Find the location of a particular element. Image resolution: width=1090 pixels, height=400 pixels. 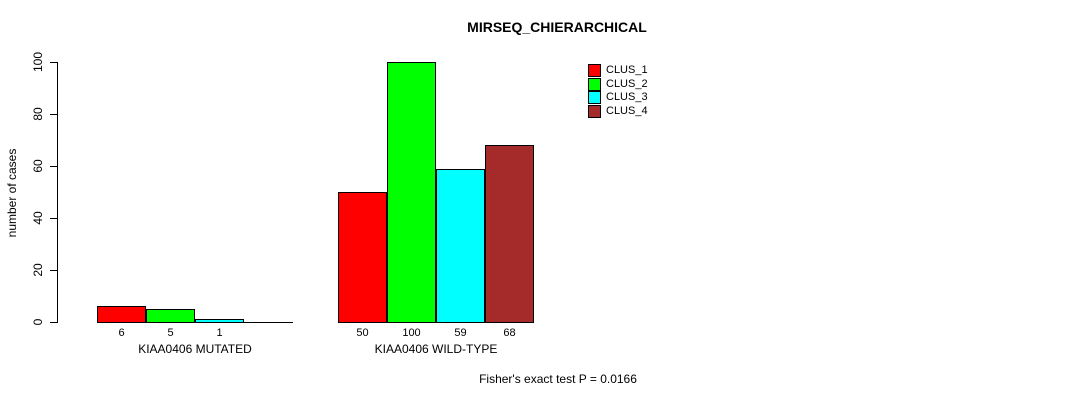

x-group-label-mutated: KIAA0406 MUTATED is located at coordinates (195, 349).